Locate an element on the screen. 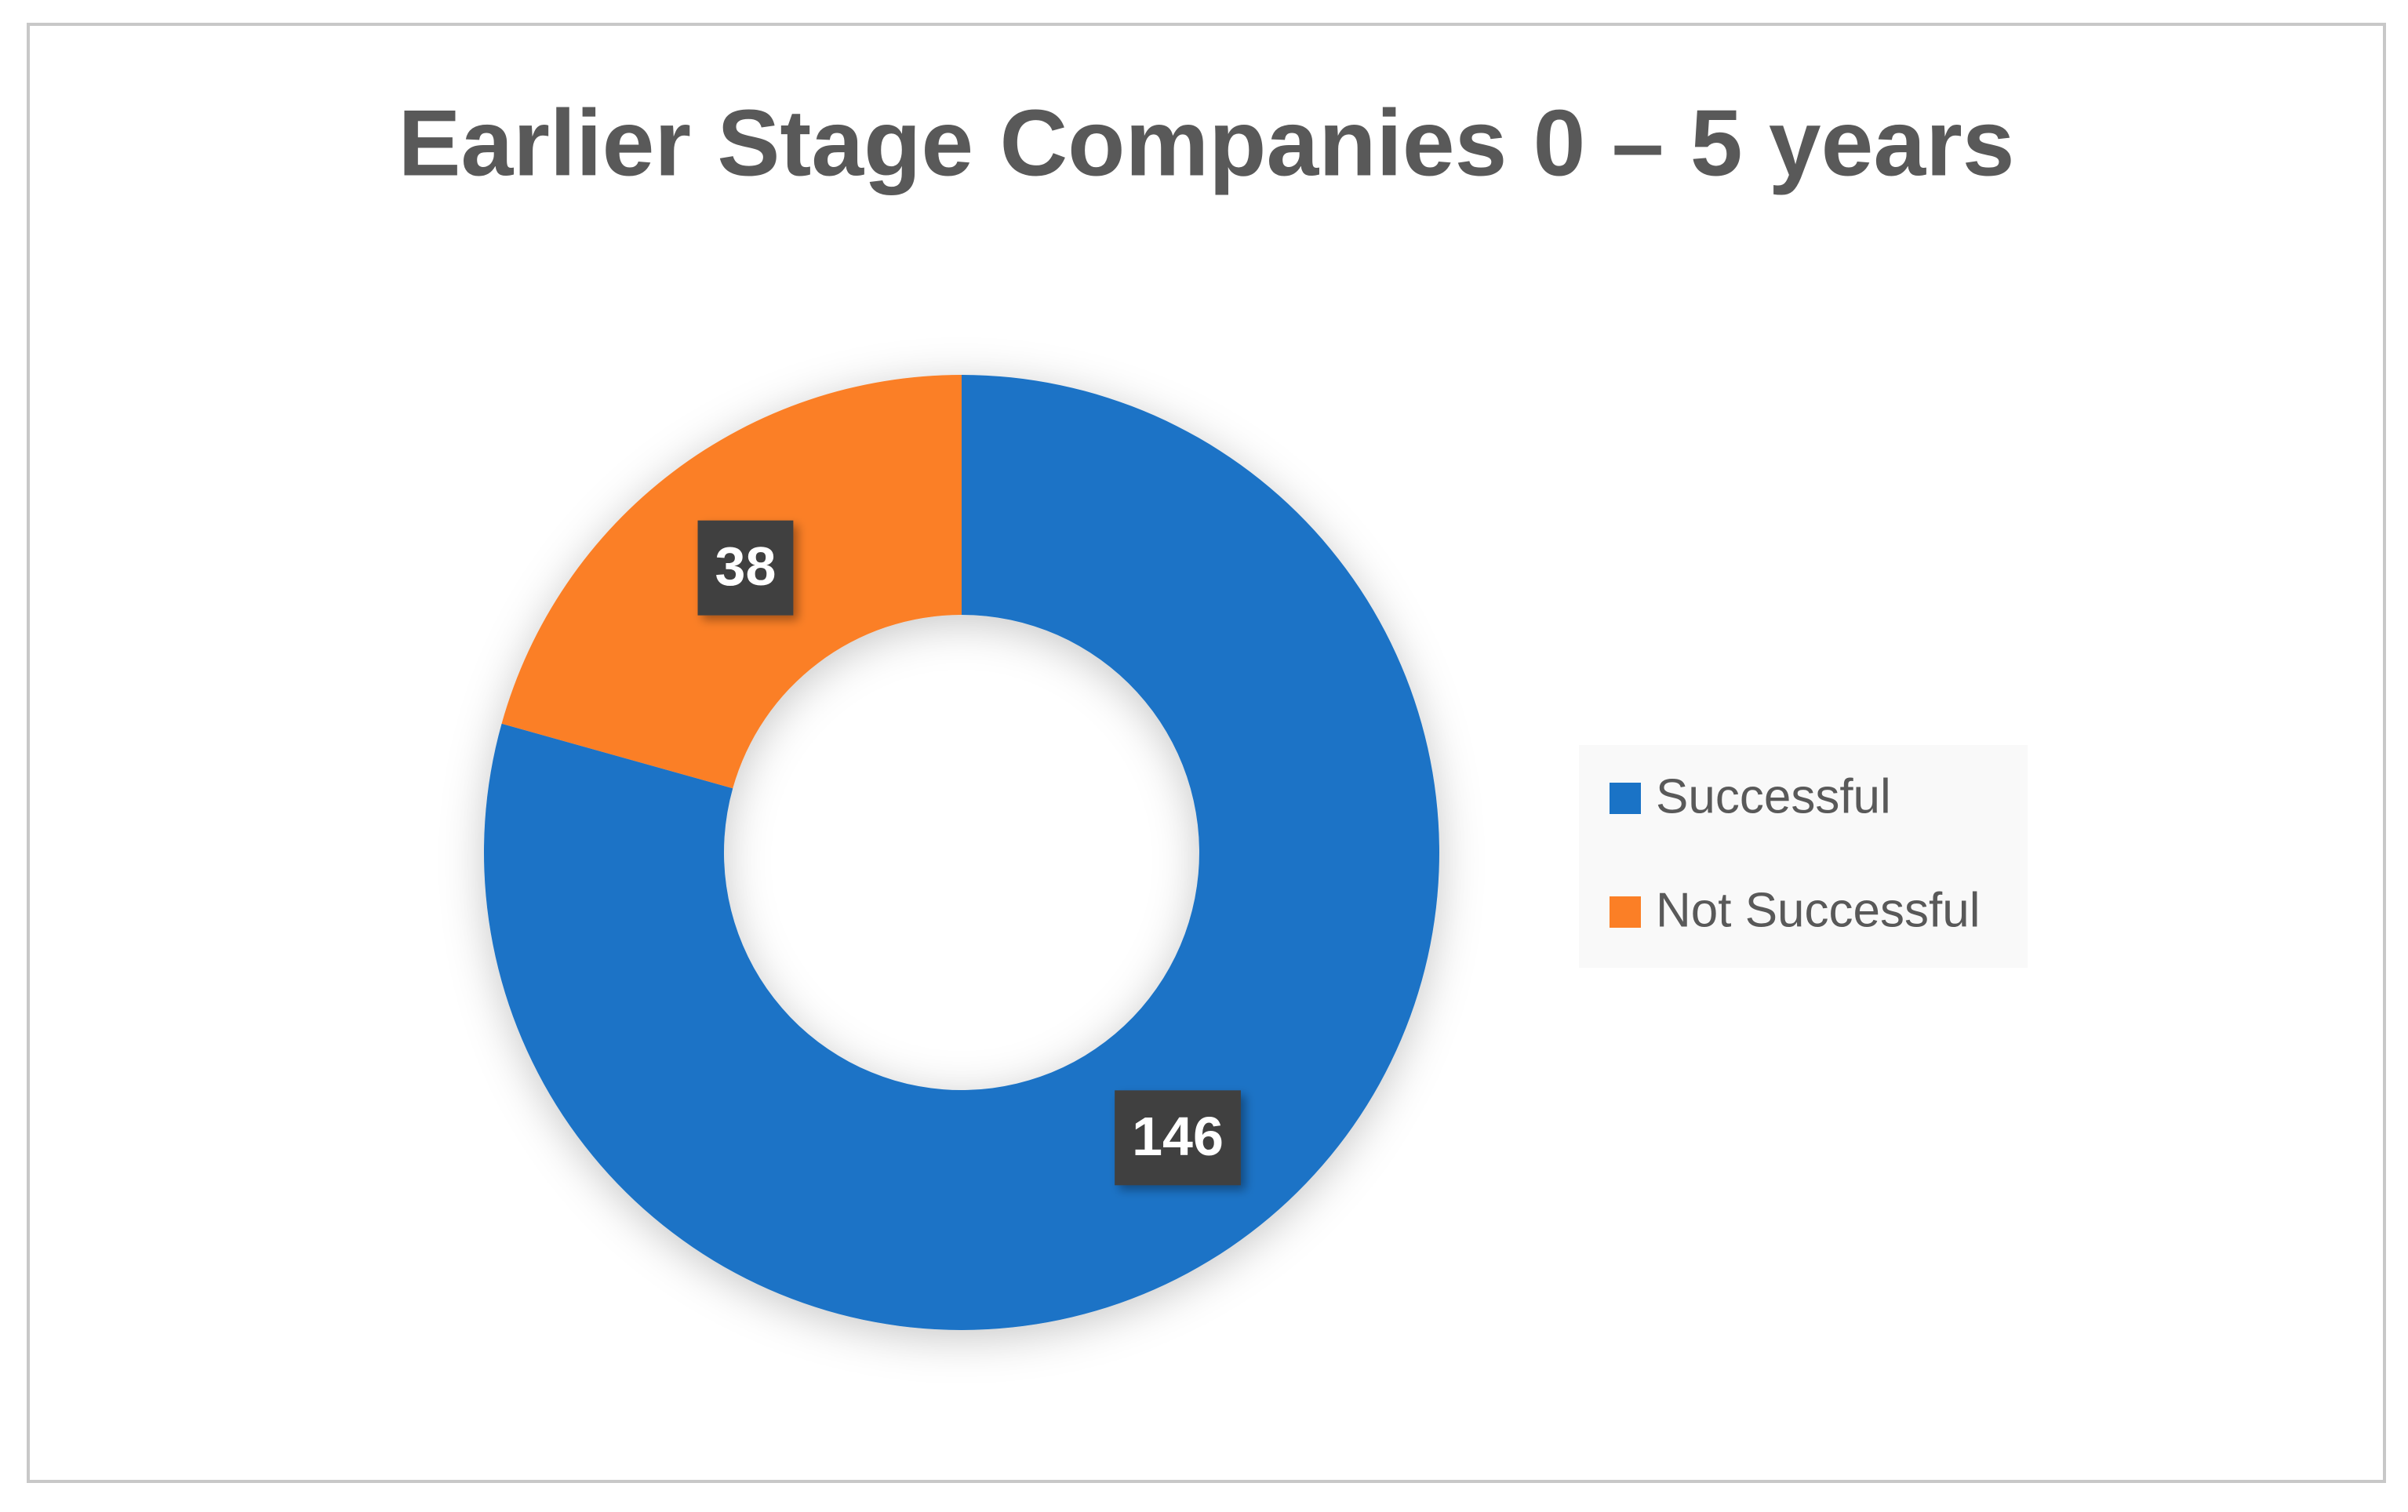 Image resolution: width=2408 pixels, height=1512 pixels. legend-box is located at coordinates (1803, 856).